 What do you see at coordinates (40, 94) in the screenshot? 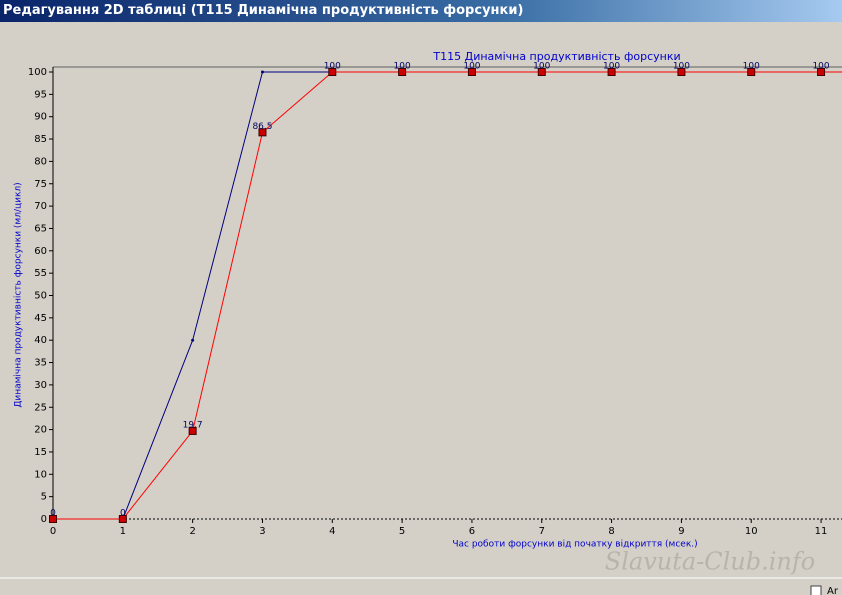
I see `y-tick-label: 95` at bounding box center [40, 94].